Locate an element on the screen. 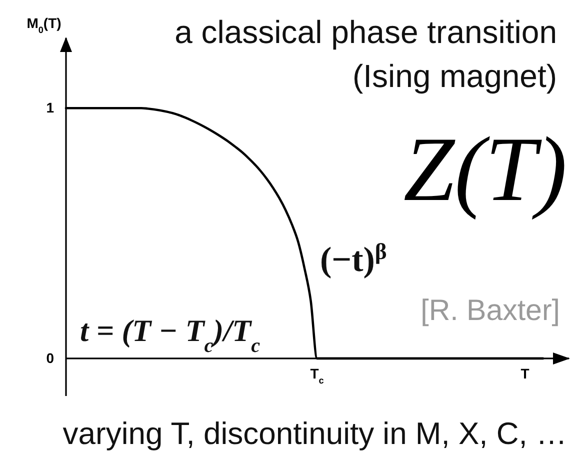 This screenshot has height=454, width=578. annotation: t = (T − T$_{c}$)/T$_{c}$ is located at coordinates (170, 335).